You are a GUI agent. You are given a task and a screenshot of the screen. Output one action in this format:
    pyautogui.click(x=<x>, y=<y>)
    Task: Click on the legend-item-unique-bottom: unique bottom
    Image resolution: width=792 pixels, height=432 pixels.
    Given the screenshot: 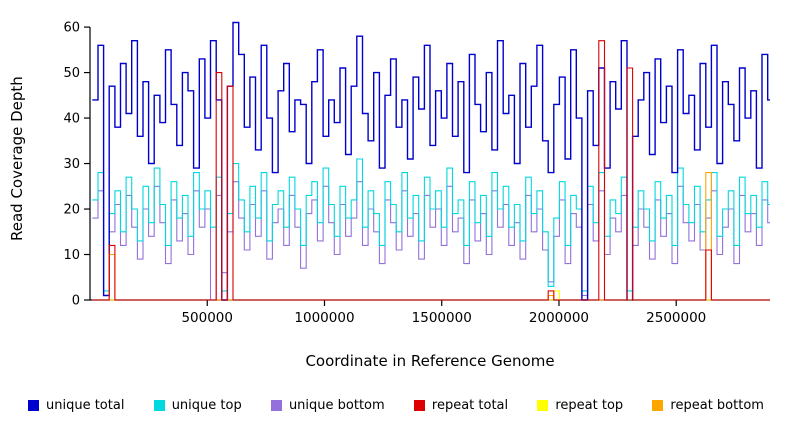 What is the action you would take?
    pyautogui.click(x=327, y=405)
    